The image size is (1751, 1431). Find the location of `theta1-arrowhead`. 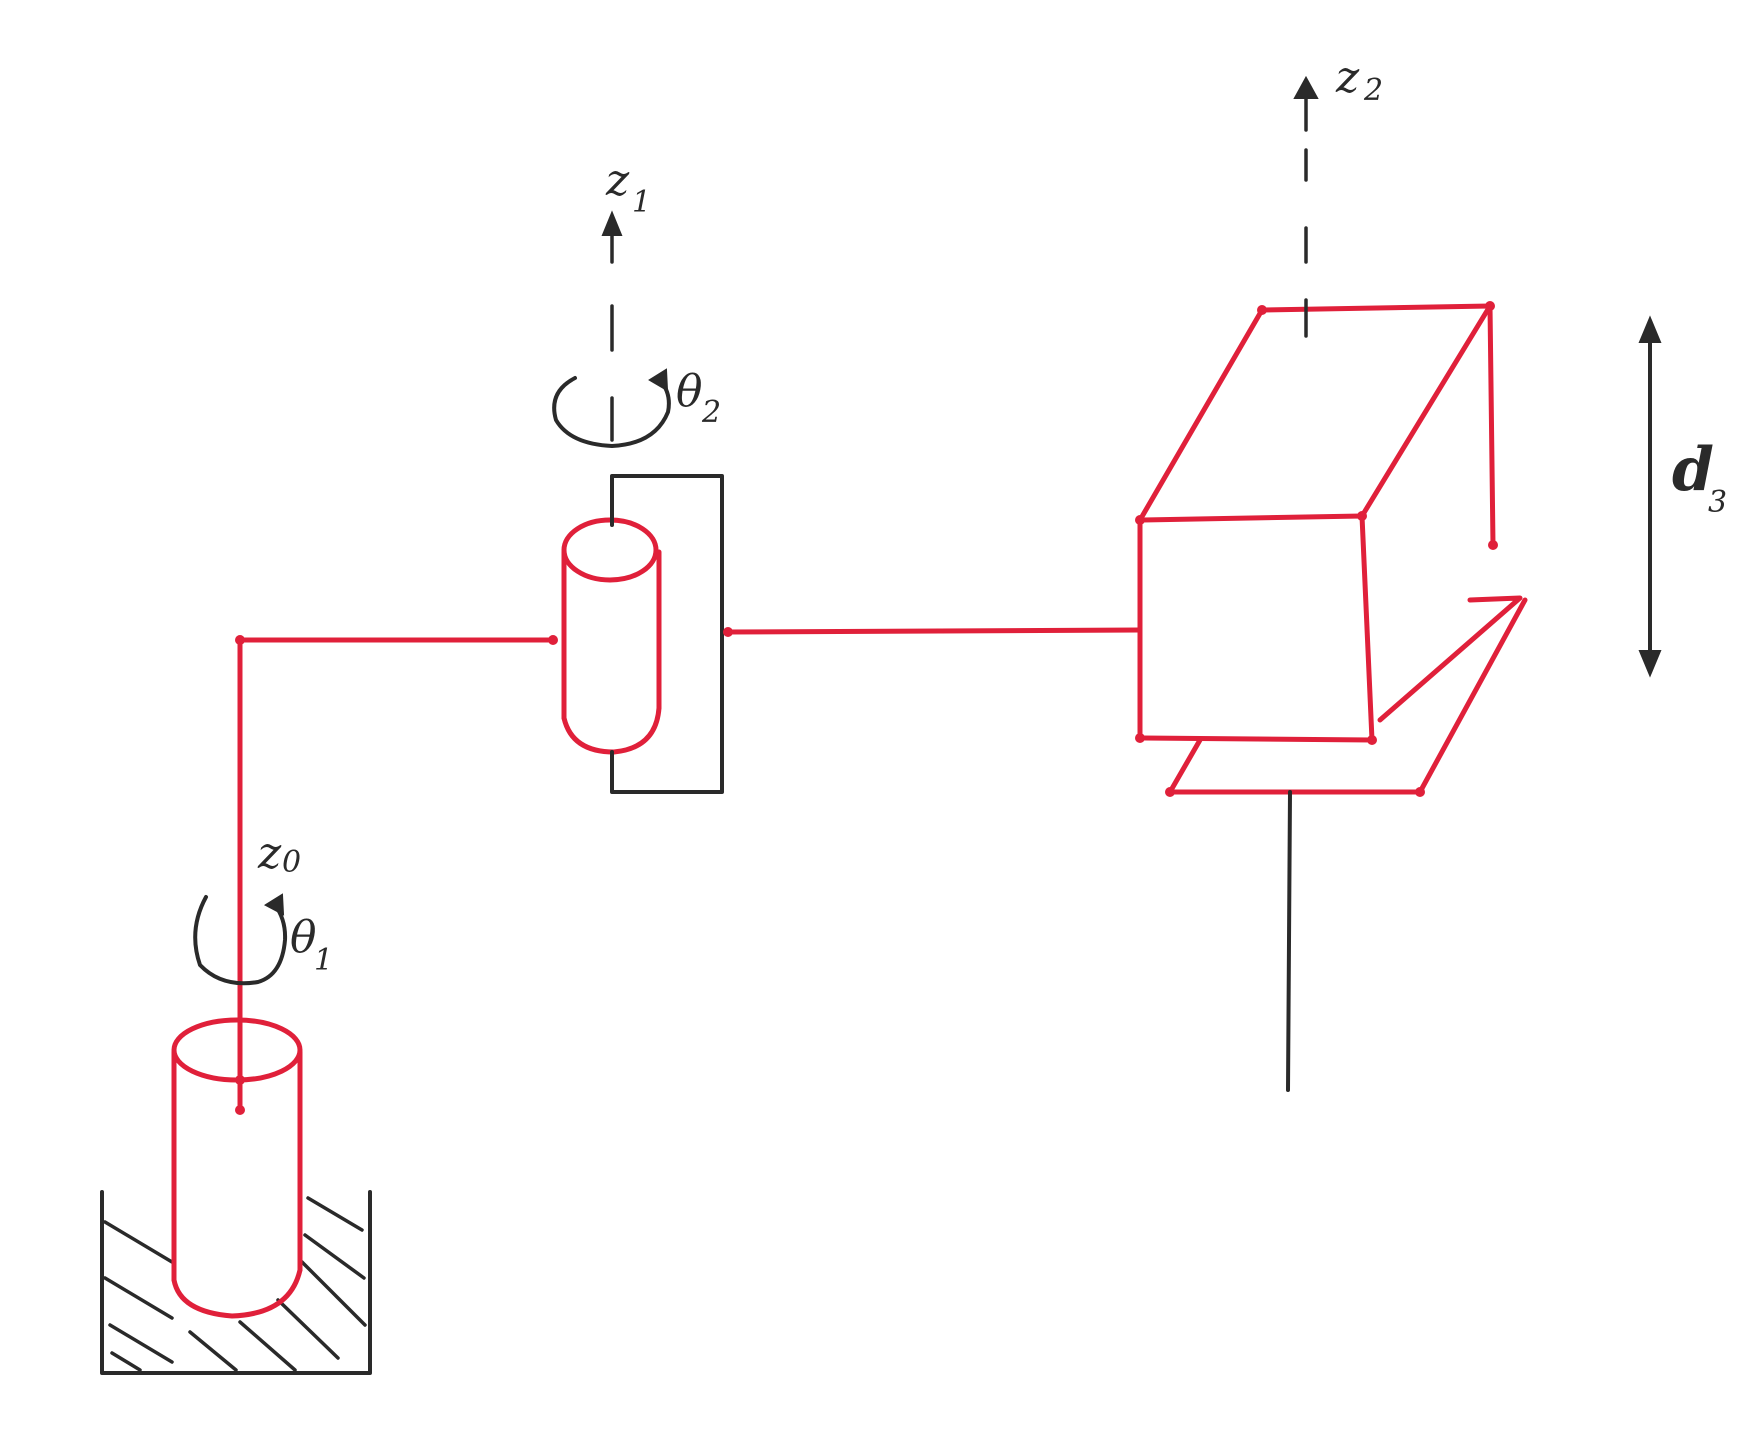

theta1-arrowhead is located at coordinates (274, 904).